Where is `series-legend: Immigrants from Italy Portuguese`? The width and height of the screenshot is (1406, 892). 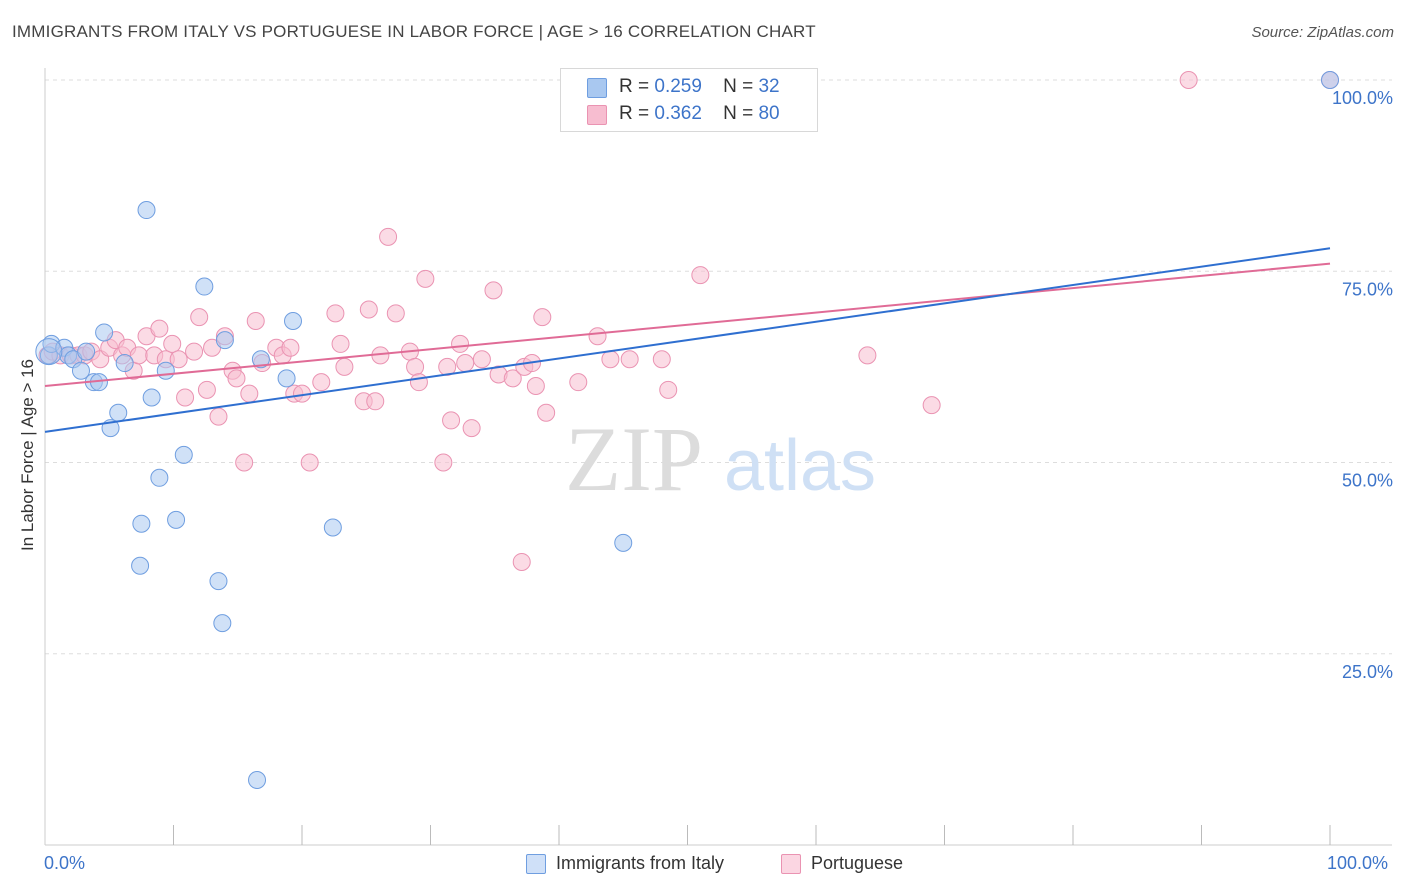
series-legend: Immigrants from Italy Portuguese is located at coordinates (703, 864).